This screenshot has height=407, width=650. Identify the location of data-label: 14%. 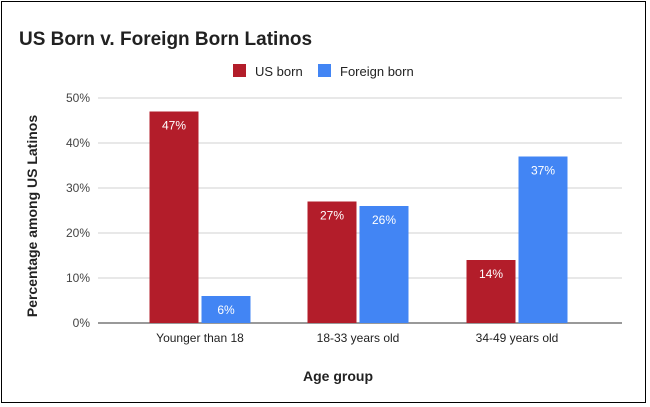
(491, 274).